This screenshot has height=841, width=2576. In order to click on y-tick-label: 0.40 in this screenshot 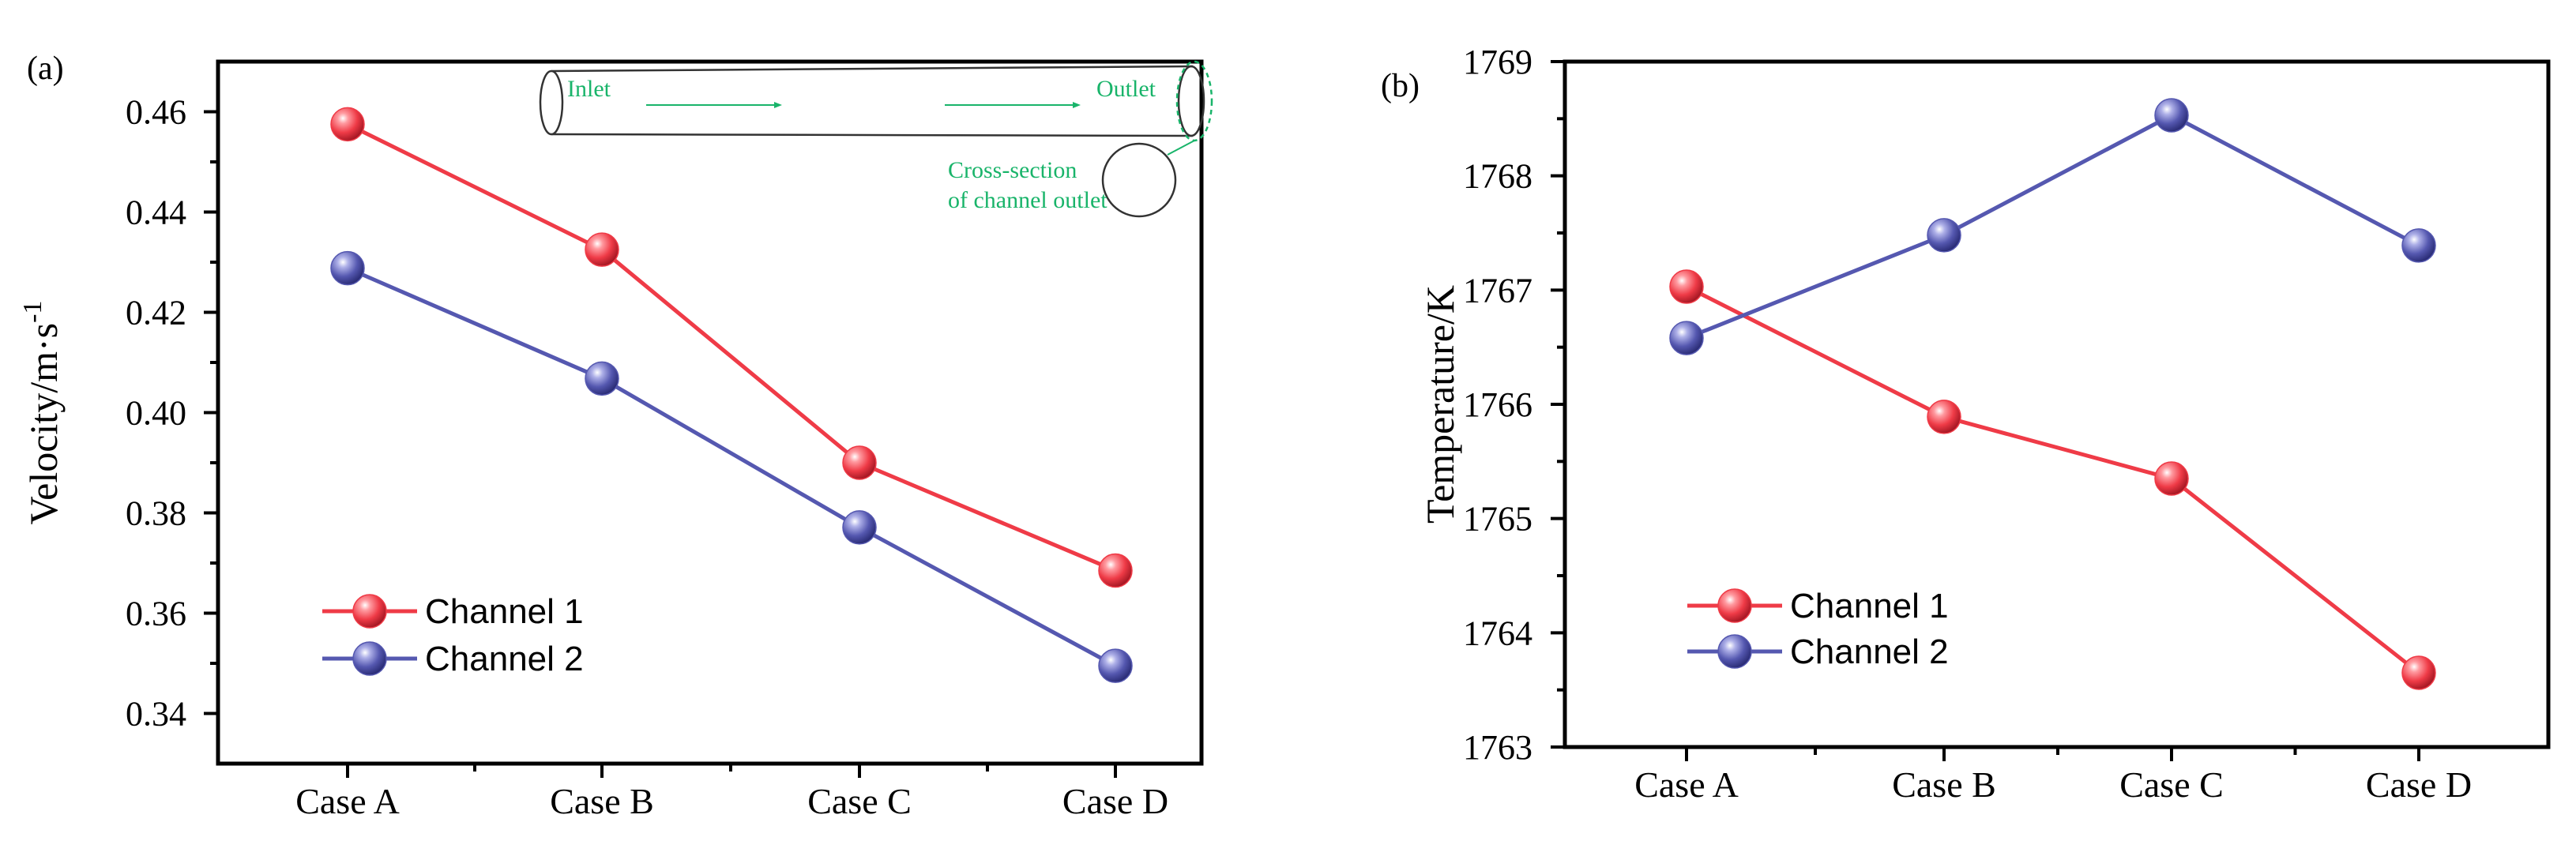, I will do `click(156, 413)`.